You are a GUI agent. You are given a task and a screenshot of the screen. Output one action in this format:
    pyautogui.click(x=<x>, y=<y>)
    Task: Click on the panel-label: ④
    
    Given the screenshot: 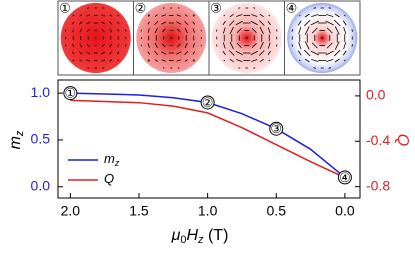 What is the action you would take?
    pyautogui.click(x=292, y=7)
    